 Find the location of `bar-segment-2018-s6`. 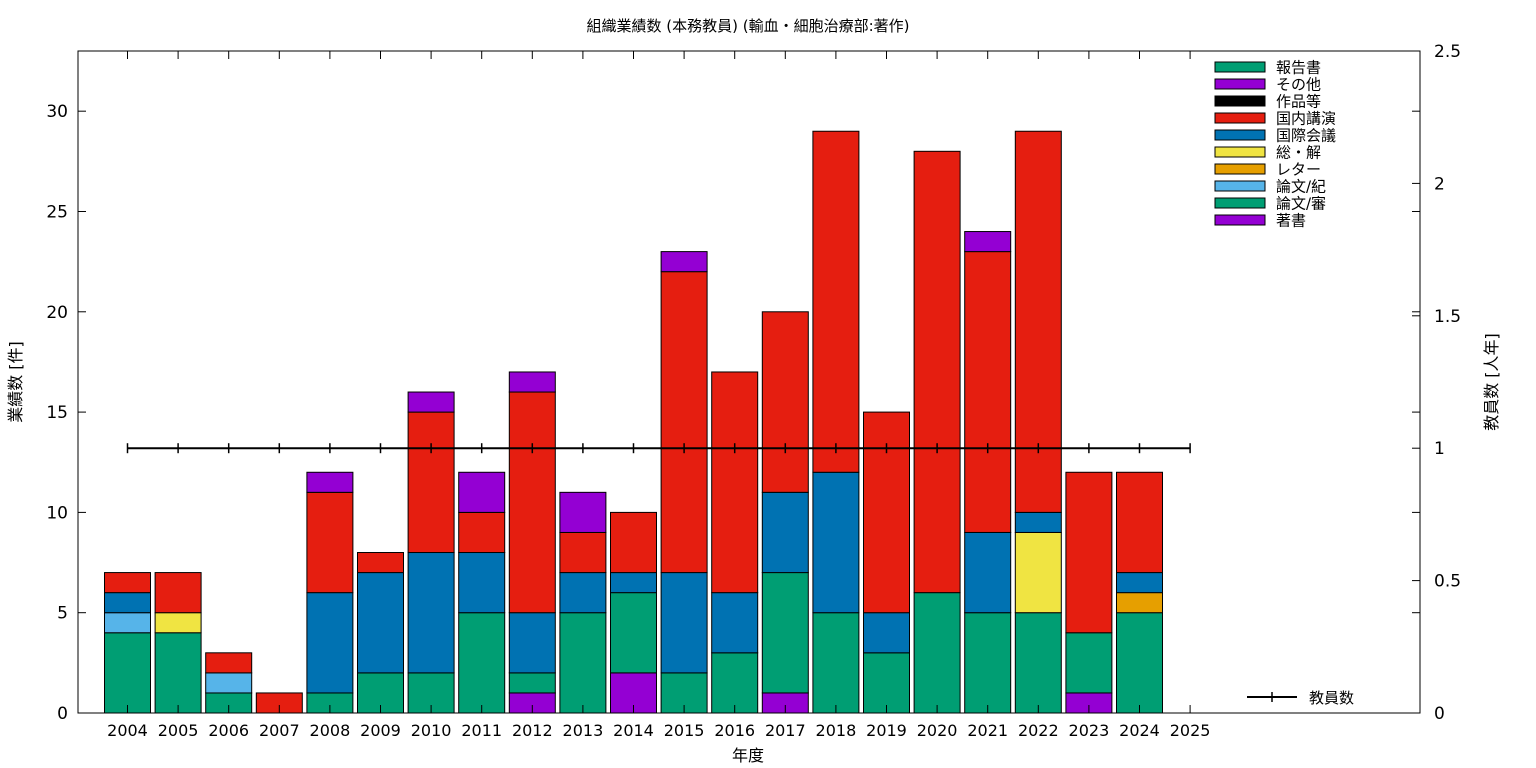

bar-segment-2018-s6 is located at coordinates (836, 301).